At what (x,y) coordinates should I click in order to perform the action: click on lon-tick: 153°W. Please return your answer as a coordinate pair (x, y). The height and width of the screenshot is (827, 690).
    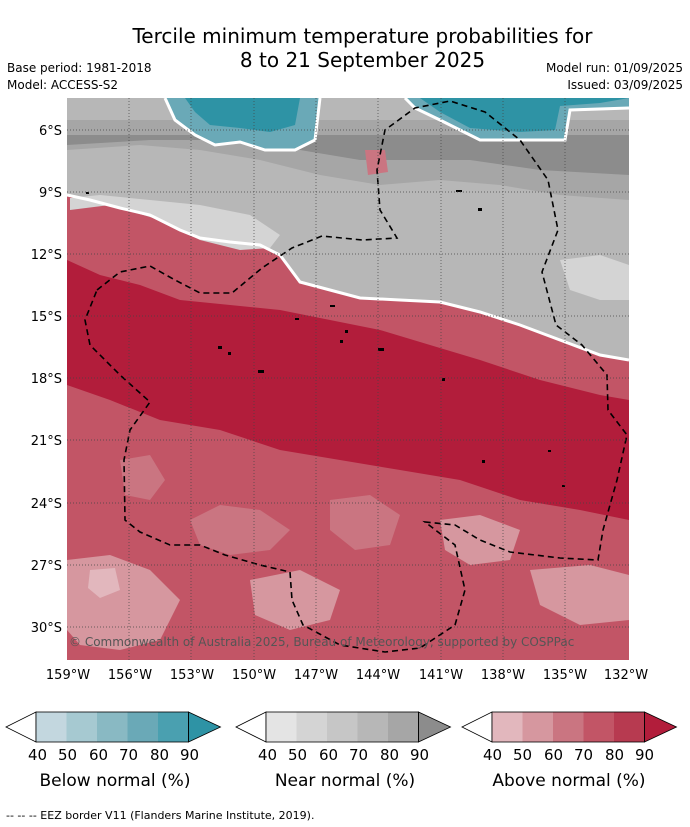
    Looking at the image, I should click on (192, 675).